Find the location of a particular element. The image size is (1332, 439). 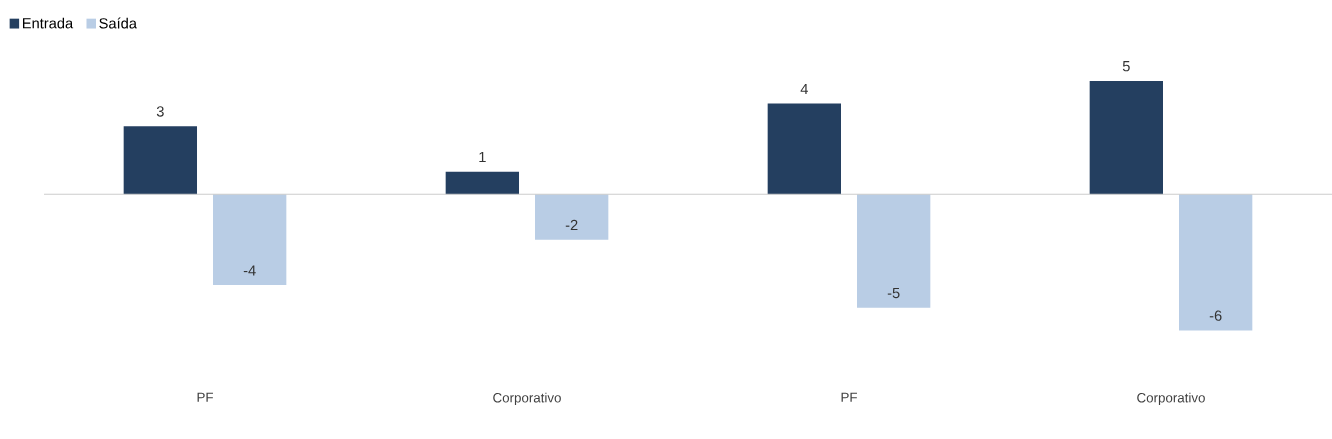

legend-label: Saída is located at coordinates (118, 23).